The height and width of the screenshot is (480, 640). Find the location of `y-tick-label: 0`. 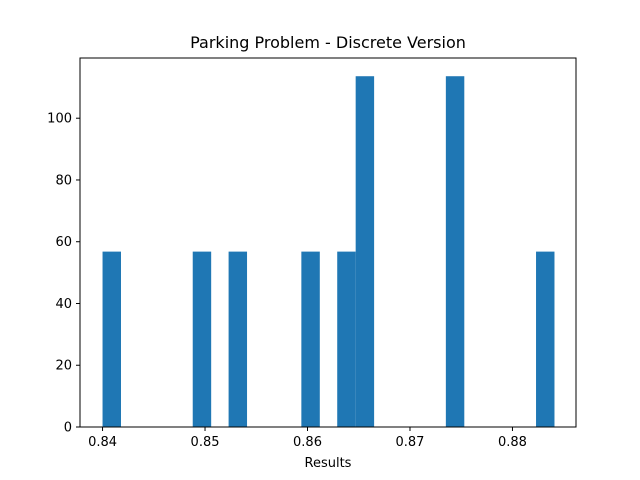

y-tick-label: 0 is located at coordinates (68, 428).